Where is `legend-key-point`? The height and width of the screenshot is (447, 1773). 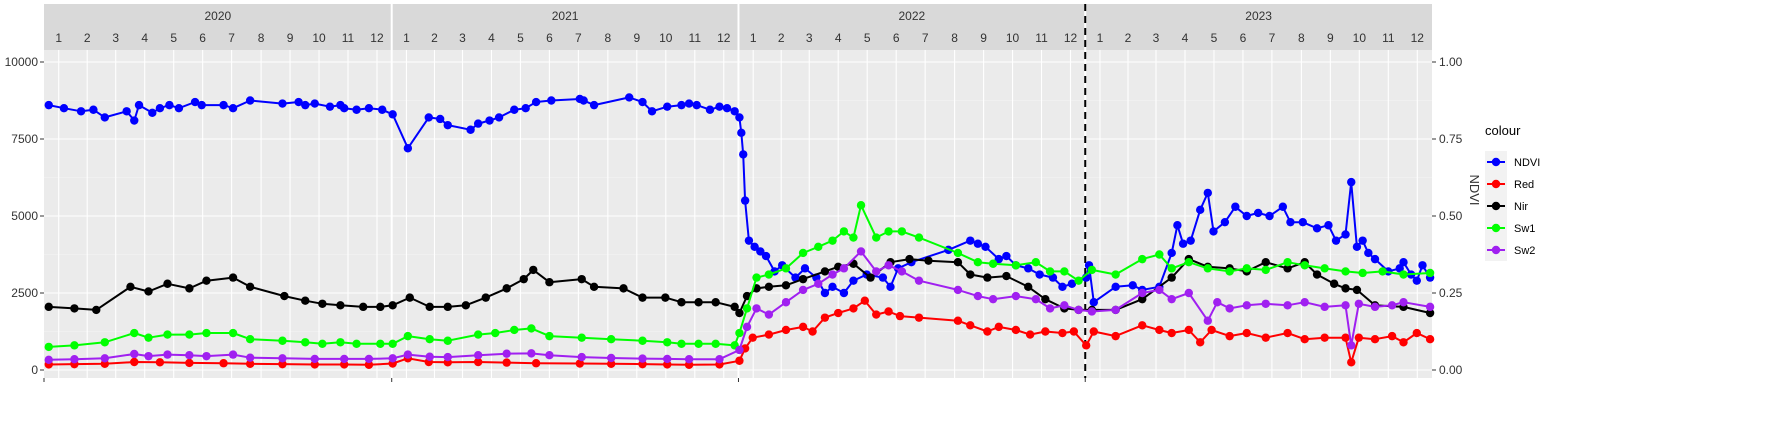 legend-key-point is located at coordinates (1496, 184).